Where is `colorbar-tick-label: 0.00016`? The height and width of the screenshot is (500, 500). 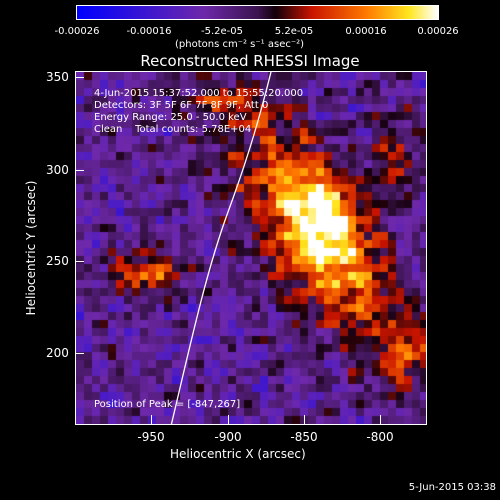 colorbar-tick-label: 0.00016 is located at coordinates (366, 31).